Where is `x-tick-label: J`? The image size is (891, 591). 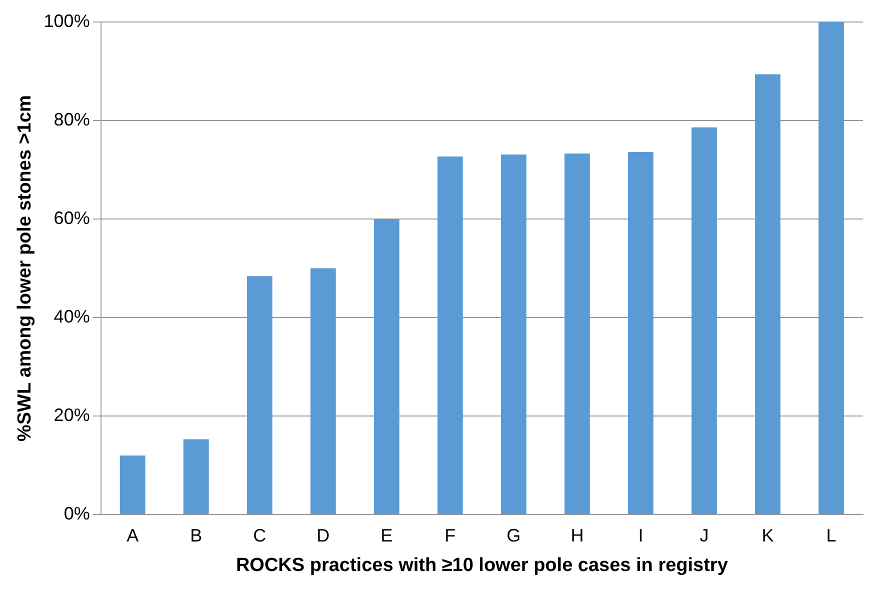
x-tick-label: J is located at coordinates (704, 535).